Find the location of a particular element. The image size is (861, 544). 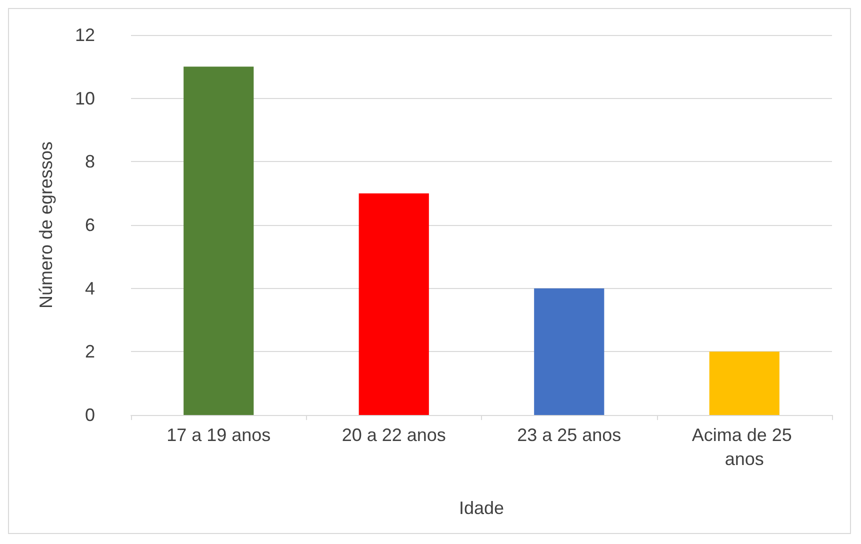

x-tick-label: 23 a 25 anos is located at coordinates (569, 435).